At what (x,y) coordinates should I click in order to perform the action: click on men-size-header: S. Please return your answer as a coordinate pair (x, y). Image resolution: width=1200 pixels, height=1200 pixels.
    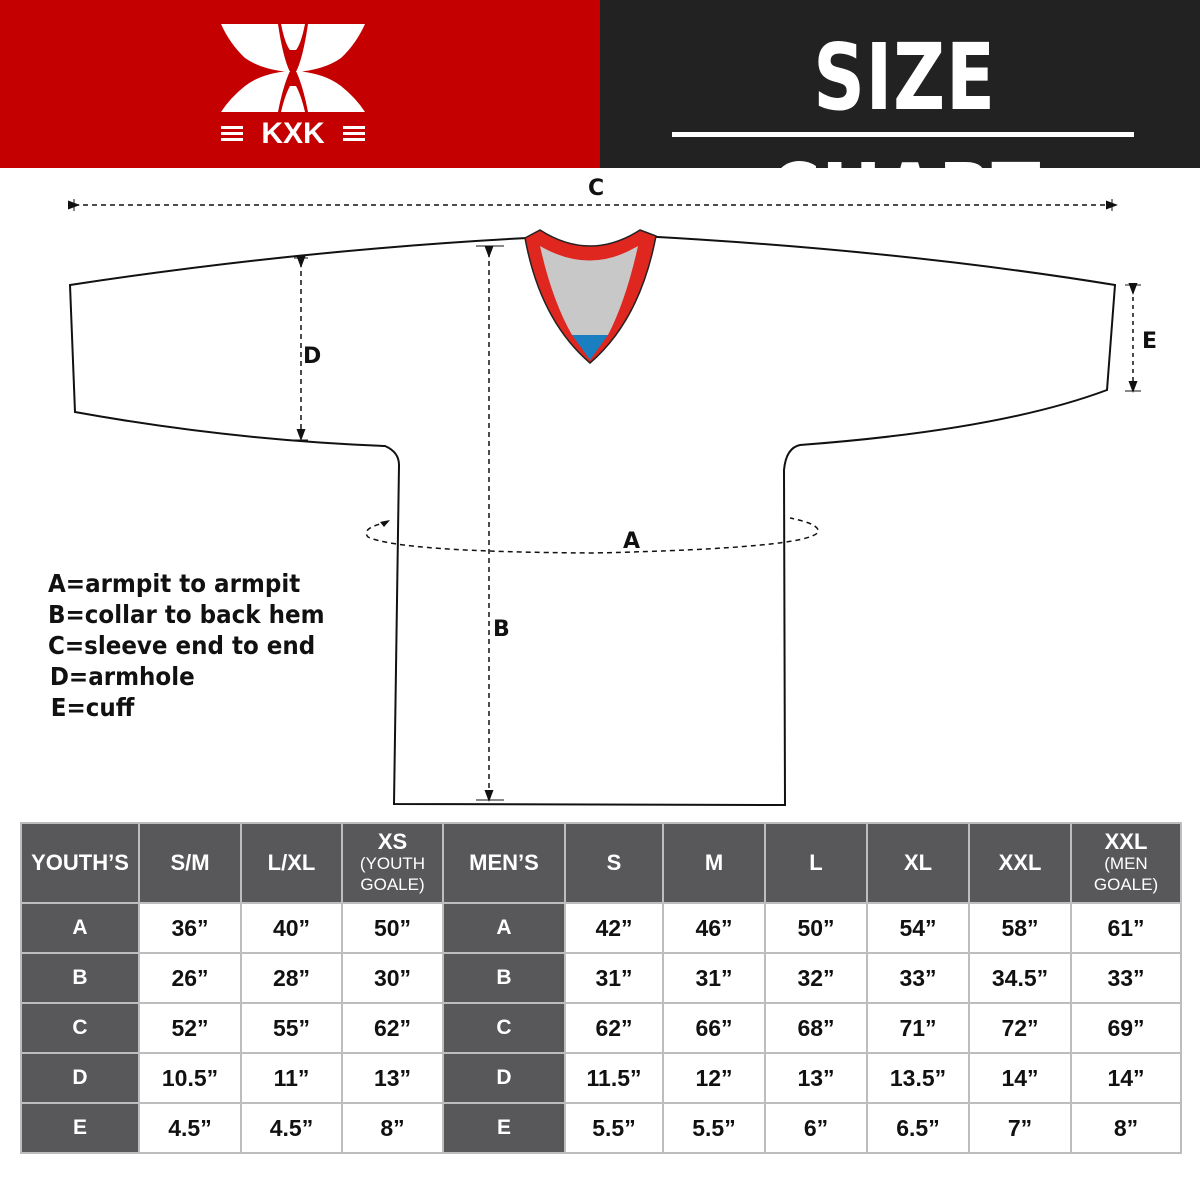
    Looking at the image, I should click on (614, 863).